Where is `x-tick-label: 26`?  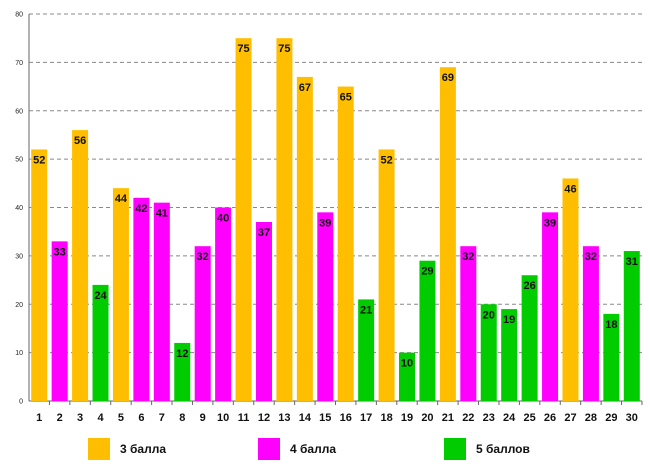 x-tick-label: 26 is located at coordinates (550, 418).